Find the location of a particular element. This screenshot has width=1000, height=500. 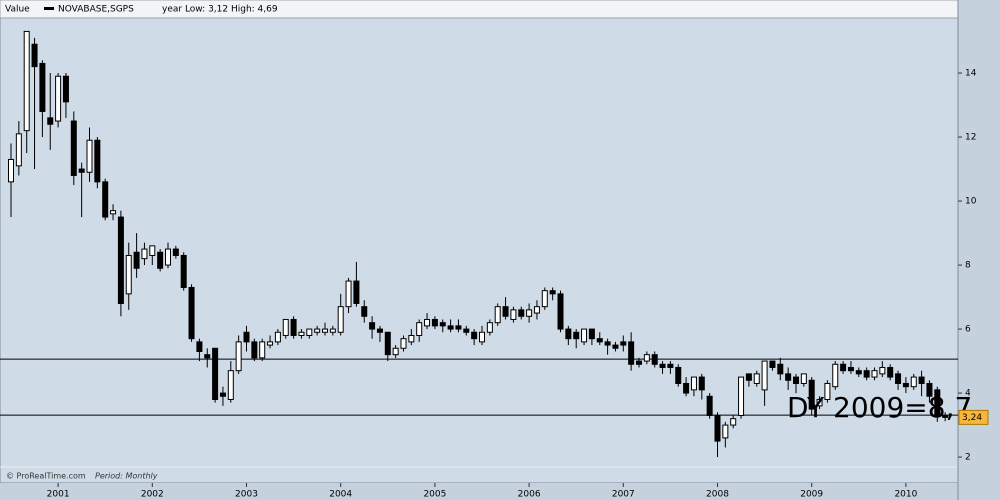

x-tick-label: 2001 is located at coordinates (58, 495).